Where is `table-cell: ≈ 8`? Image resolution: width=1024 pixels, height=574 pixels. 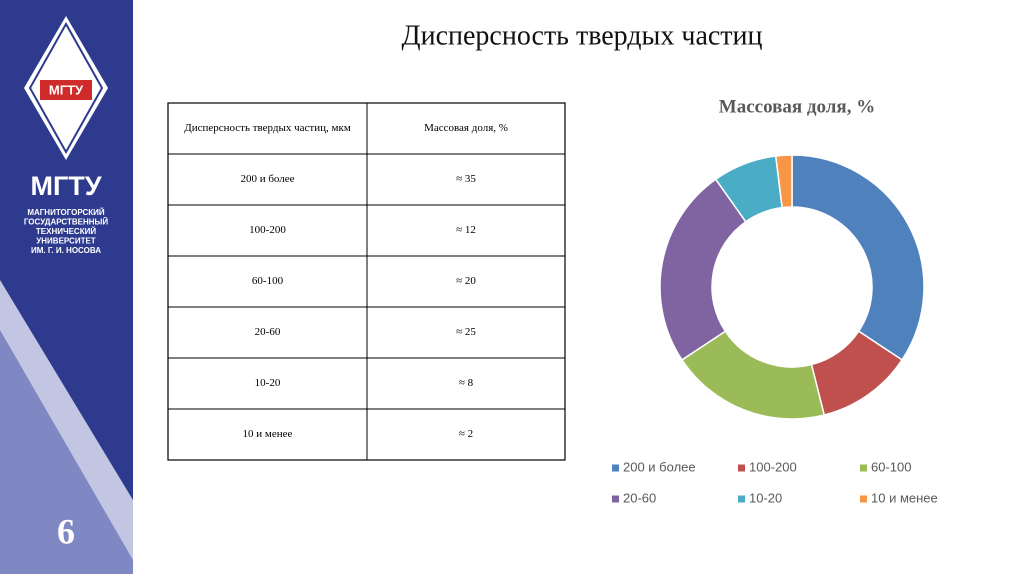
table-cell: ≈ 8 is located at coordinates (466, 383).